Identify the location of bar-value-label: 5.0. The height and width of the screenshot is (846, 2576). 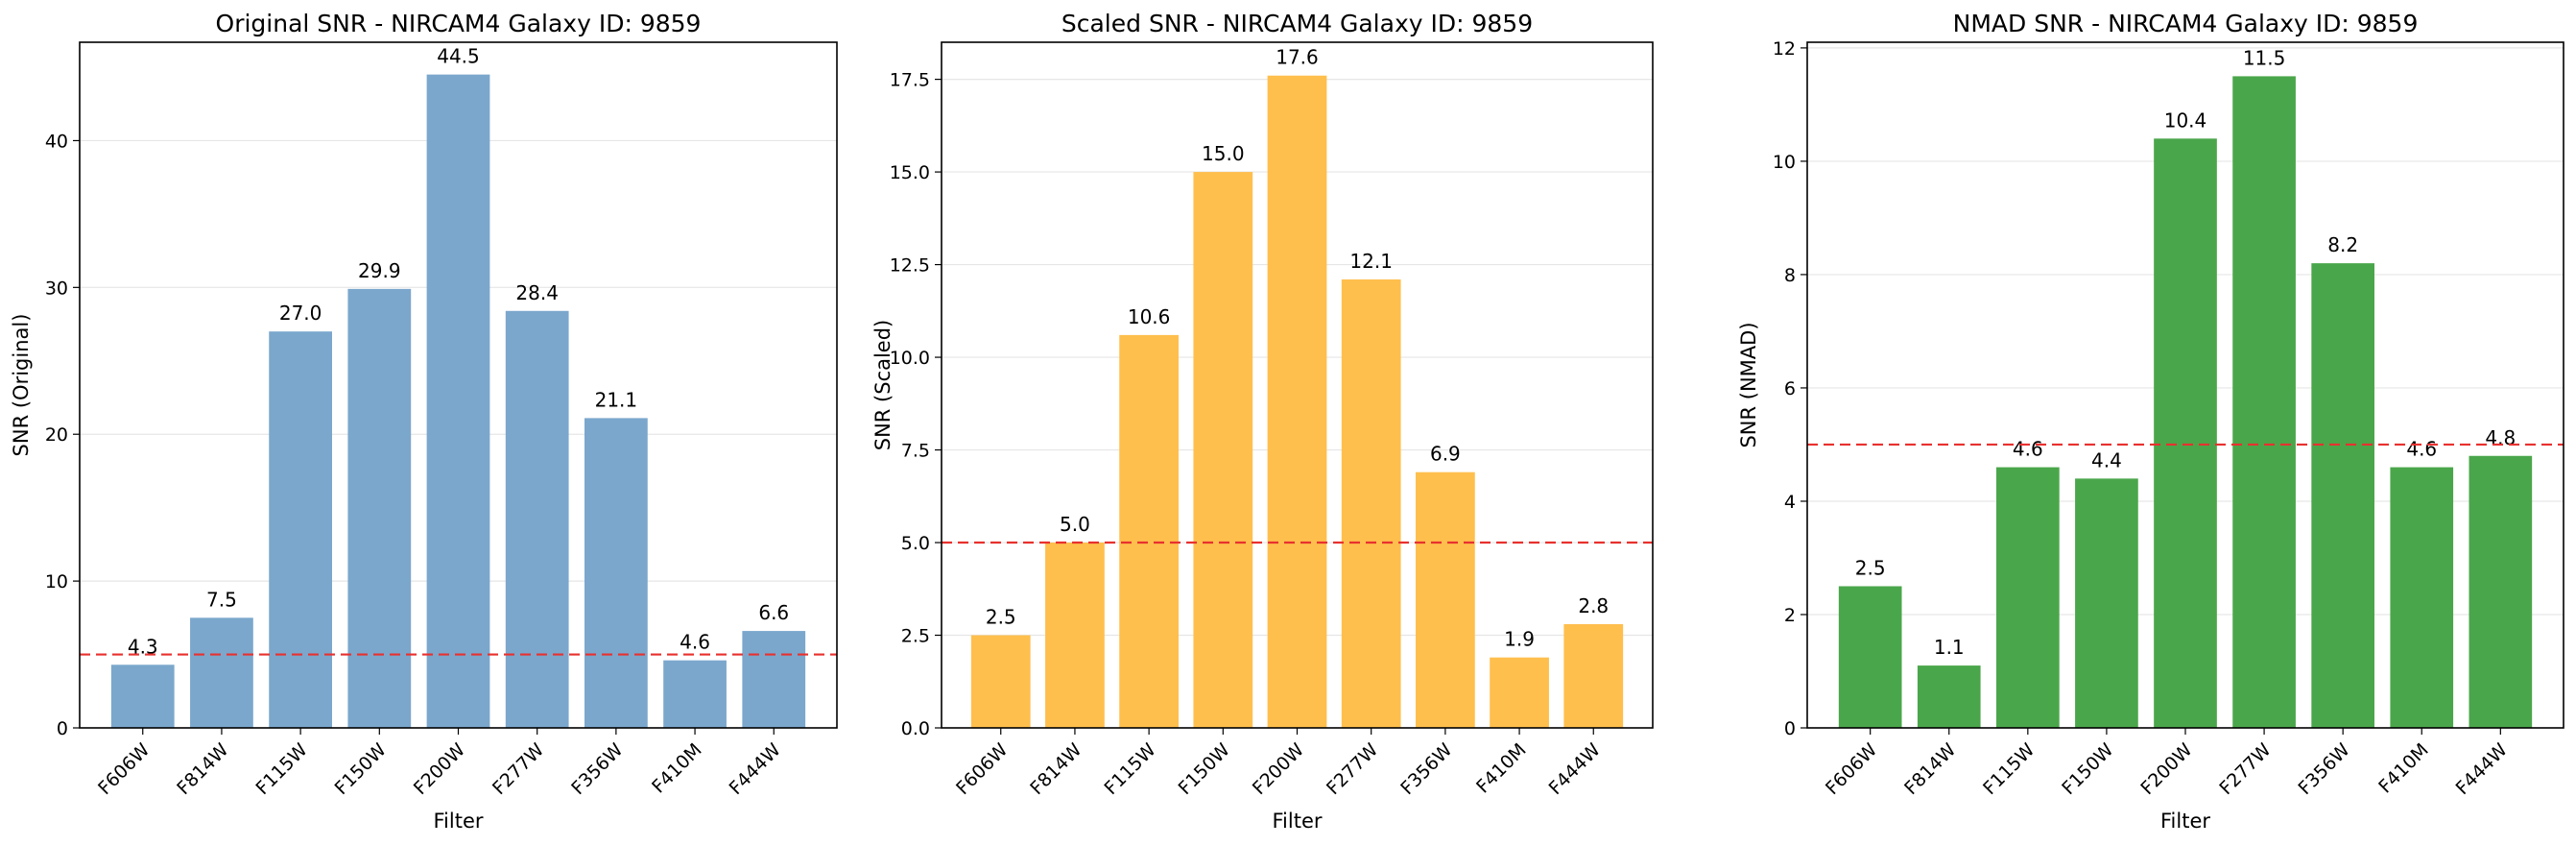
(1075, 524).